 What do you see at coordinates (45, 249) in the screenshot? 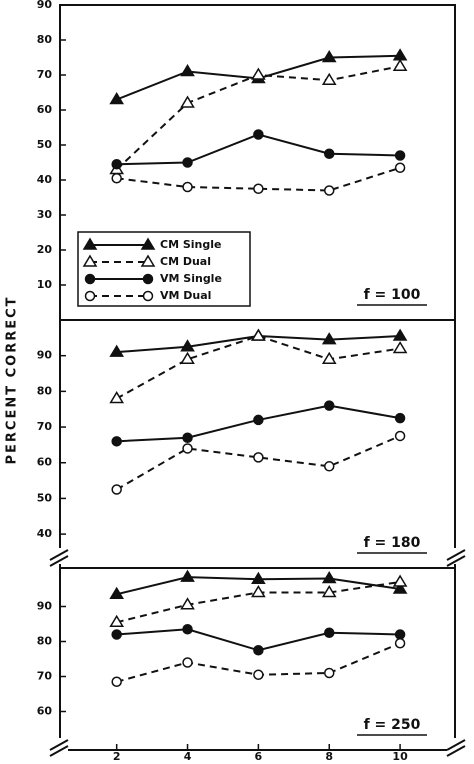
I see `y-tick-label: 20` at bounding box center [45, 249].